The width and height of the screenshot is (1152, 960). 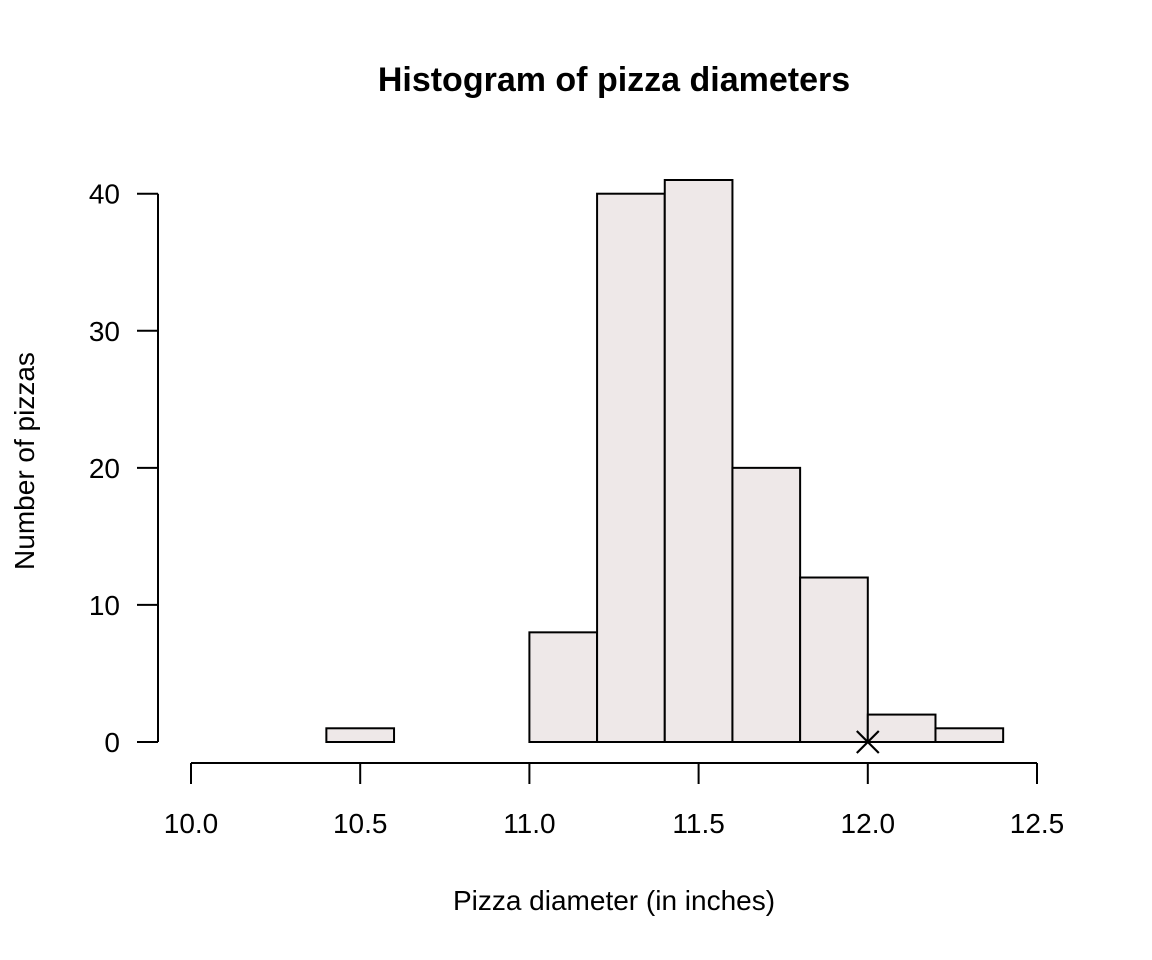 I want to click on x-axis-label: Pizza diameter (in inches), so click(x=614, y=900).